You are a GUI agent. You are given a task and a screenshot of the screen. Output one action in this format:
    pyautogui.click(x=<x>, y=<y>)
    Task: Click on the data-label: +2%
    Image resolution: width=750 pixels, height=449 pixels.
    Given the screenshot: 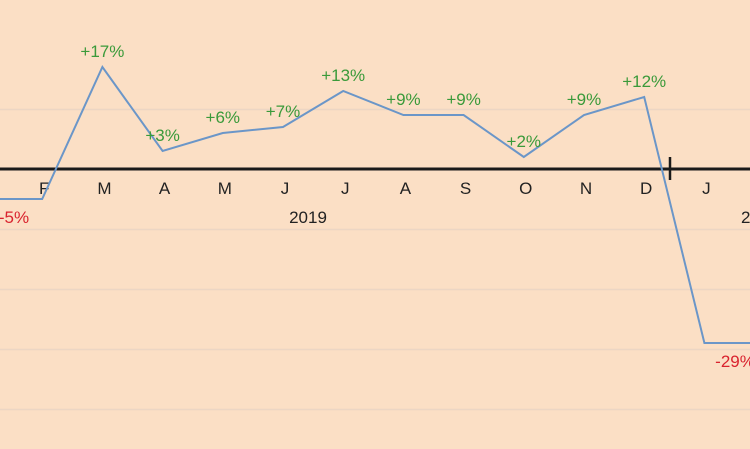 What is the action you would take?
    pyautogui.click(x=524, y=141)
    